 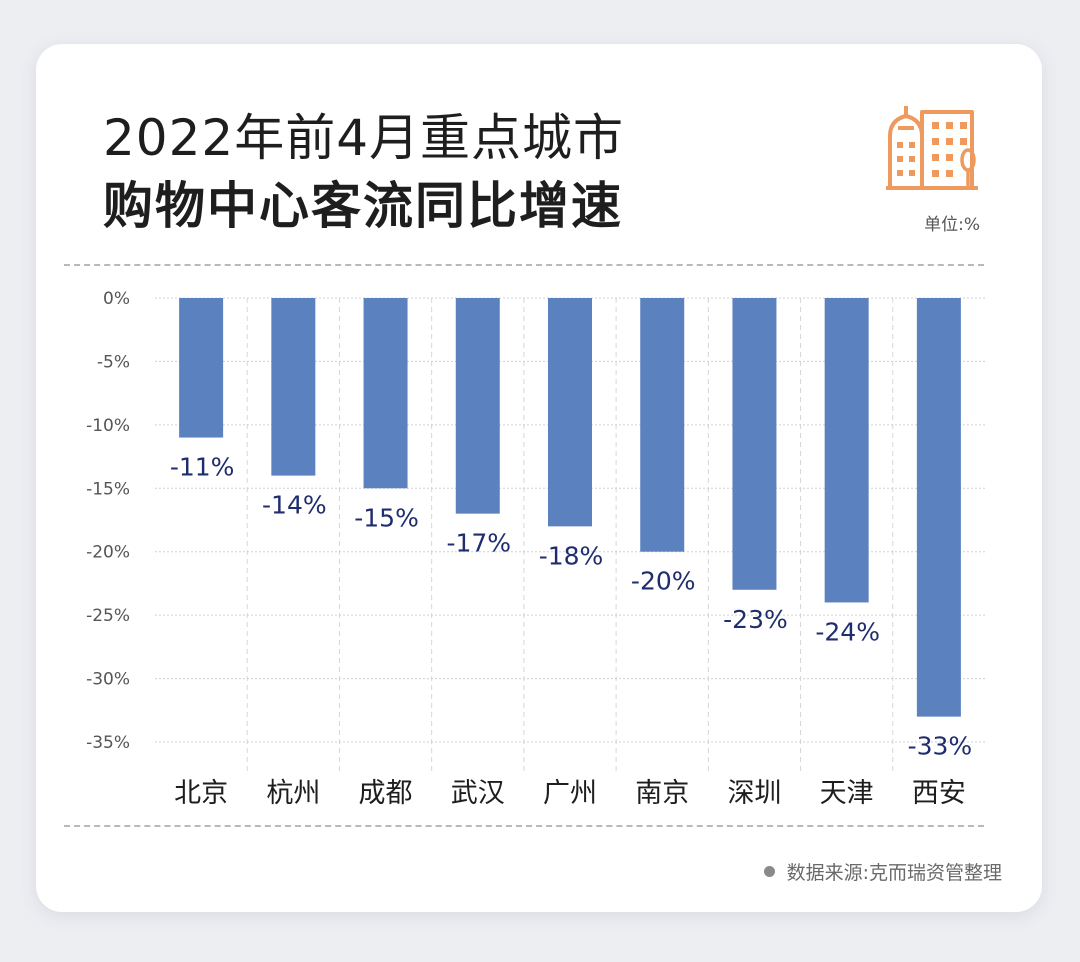 What do you see at coordinates (108, 743) in the screenshot?
I see `y-tick-label: -35%` at bounding box center [108, 743].